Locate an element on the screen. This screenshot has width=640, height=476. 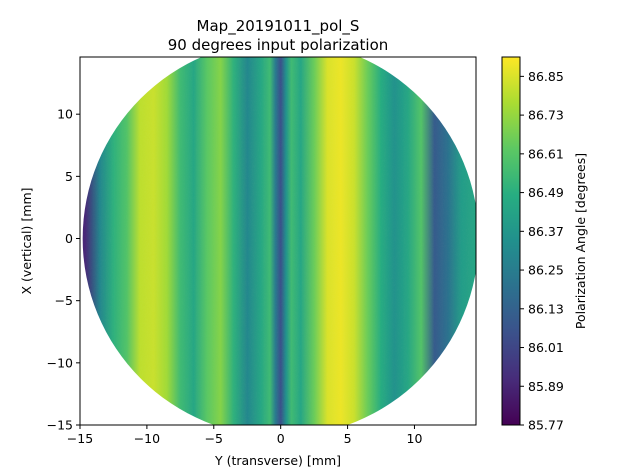
colorbar-tick: 85.89 is located at coordinates (542, 386).